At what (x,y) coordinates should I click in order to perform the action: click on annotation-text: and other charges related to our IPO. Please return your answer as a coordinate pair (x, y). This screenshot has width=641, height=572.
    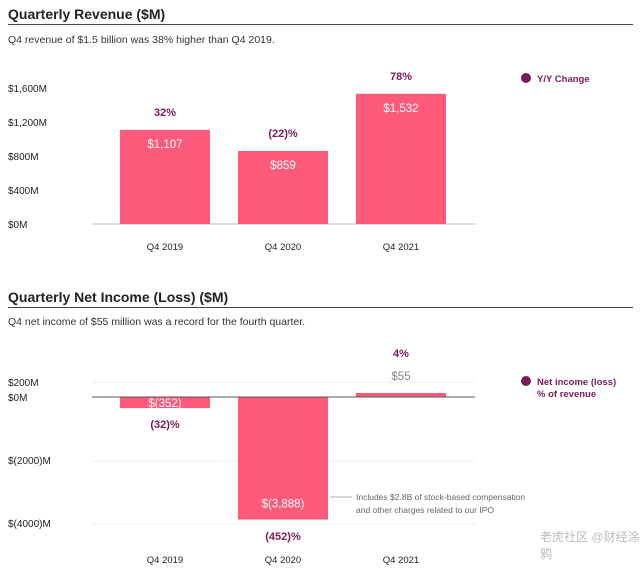
    Looking at the image, I should click on (425, 510).